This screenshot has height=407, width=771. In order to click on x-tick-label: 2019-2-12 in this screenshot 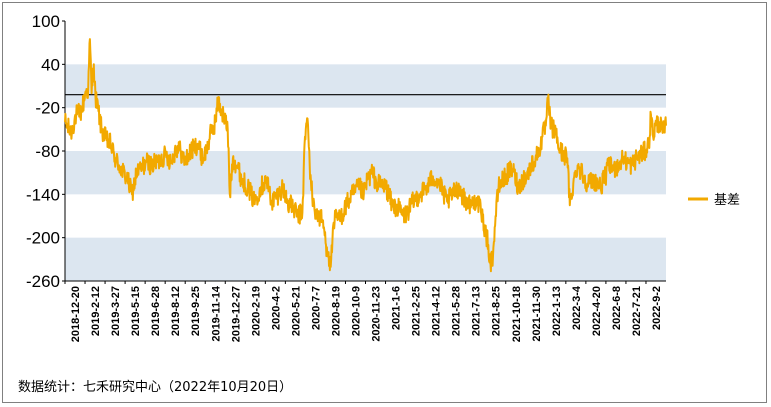, I will do `click(96, 311)`.